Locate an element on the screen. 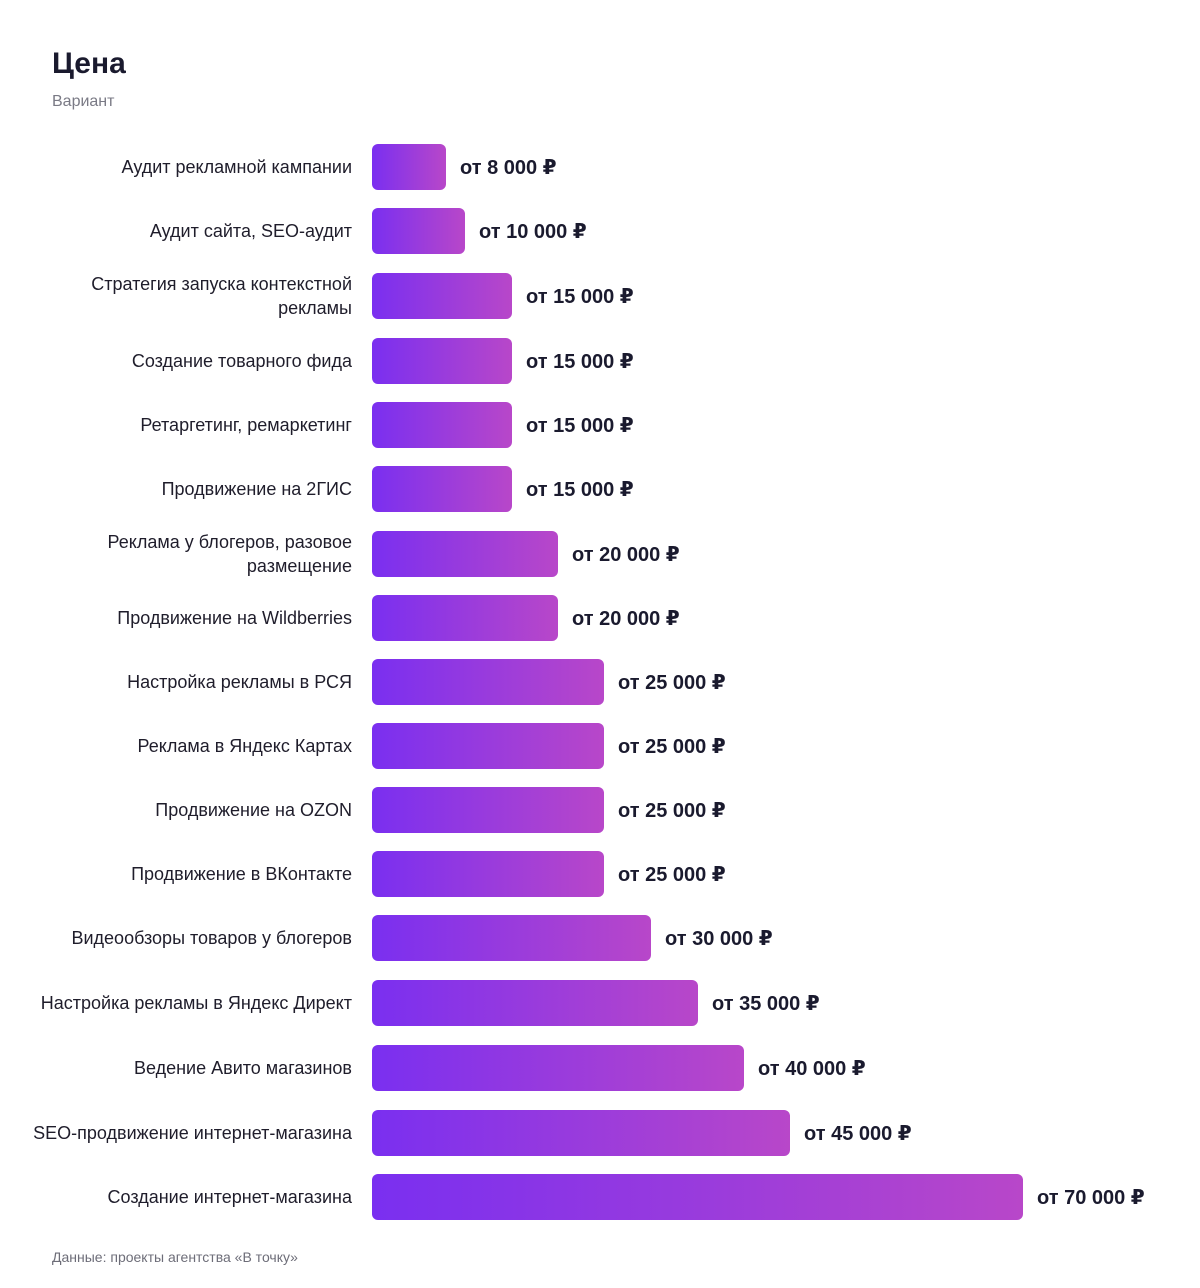 This screenshot has height=1288, width=1200. value-label: от 35 000 ₽ is located at coordinates (766, 1003).